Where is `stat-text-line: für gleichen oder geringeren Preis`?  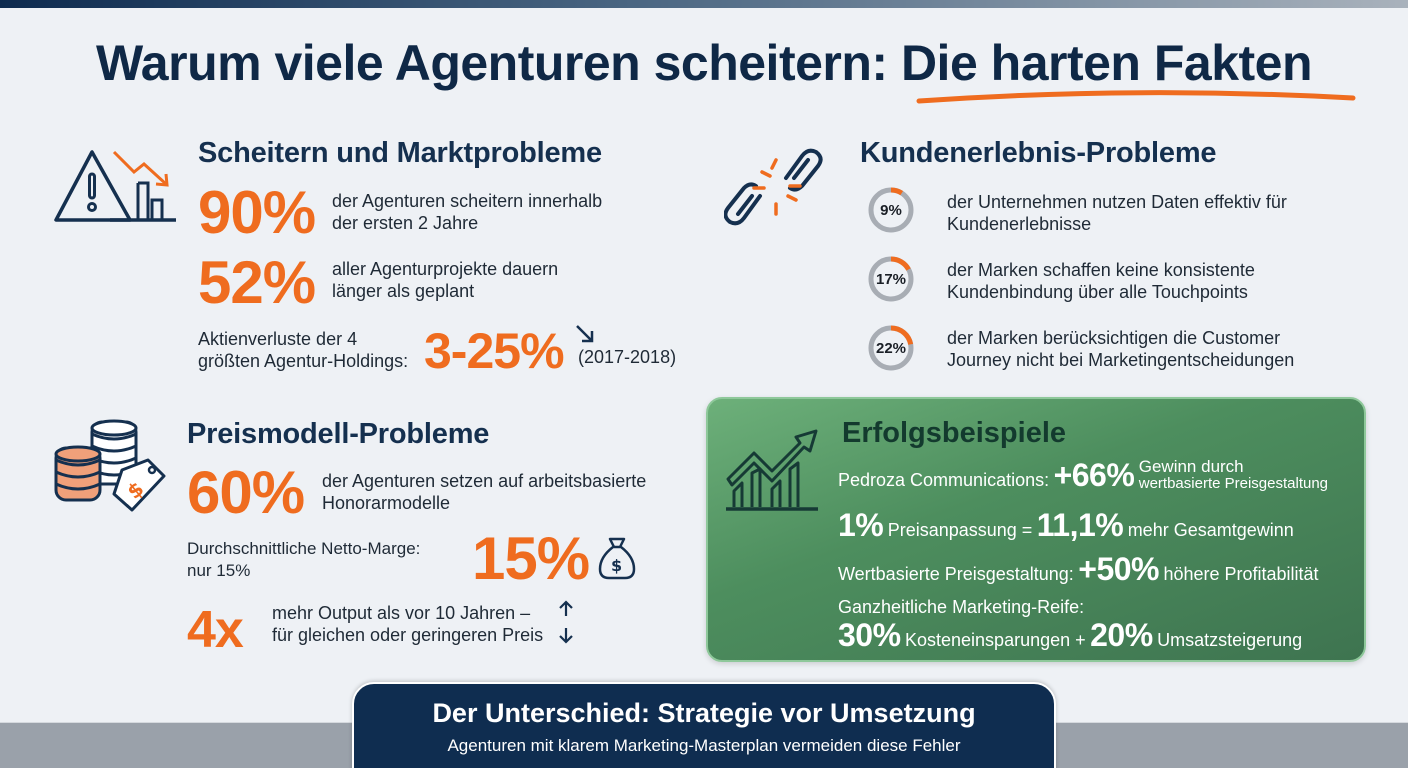 stat-text-line: für gleichen oder geringeren Preis is located at coordinates (408, 635).